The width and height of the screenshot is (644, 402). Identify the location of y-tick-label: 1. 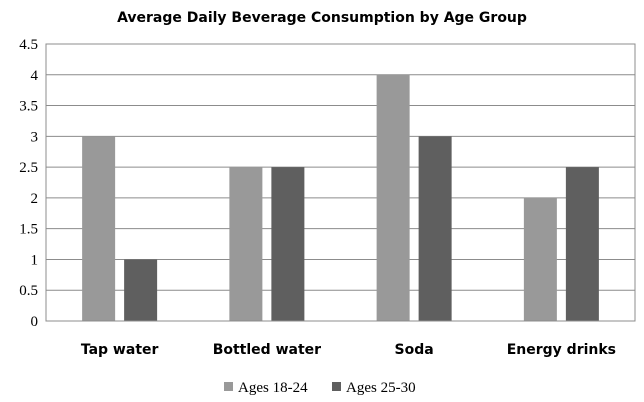
(35, 260).